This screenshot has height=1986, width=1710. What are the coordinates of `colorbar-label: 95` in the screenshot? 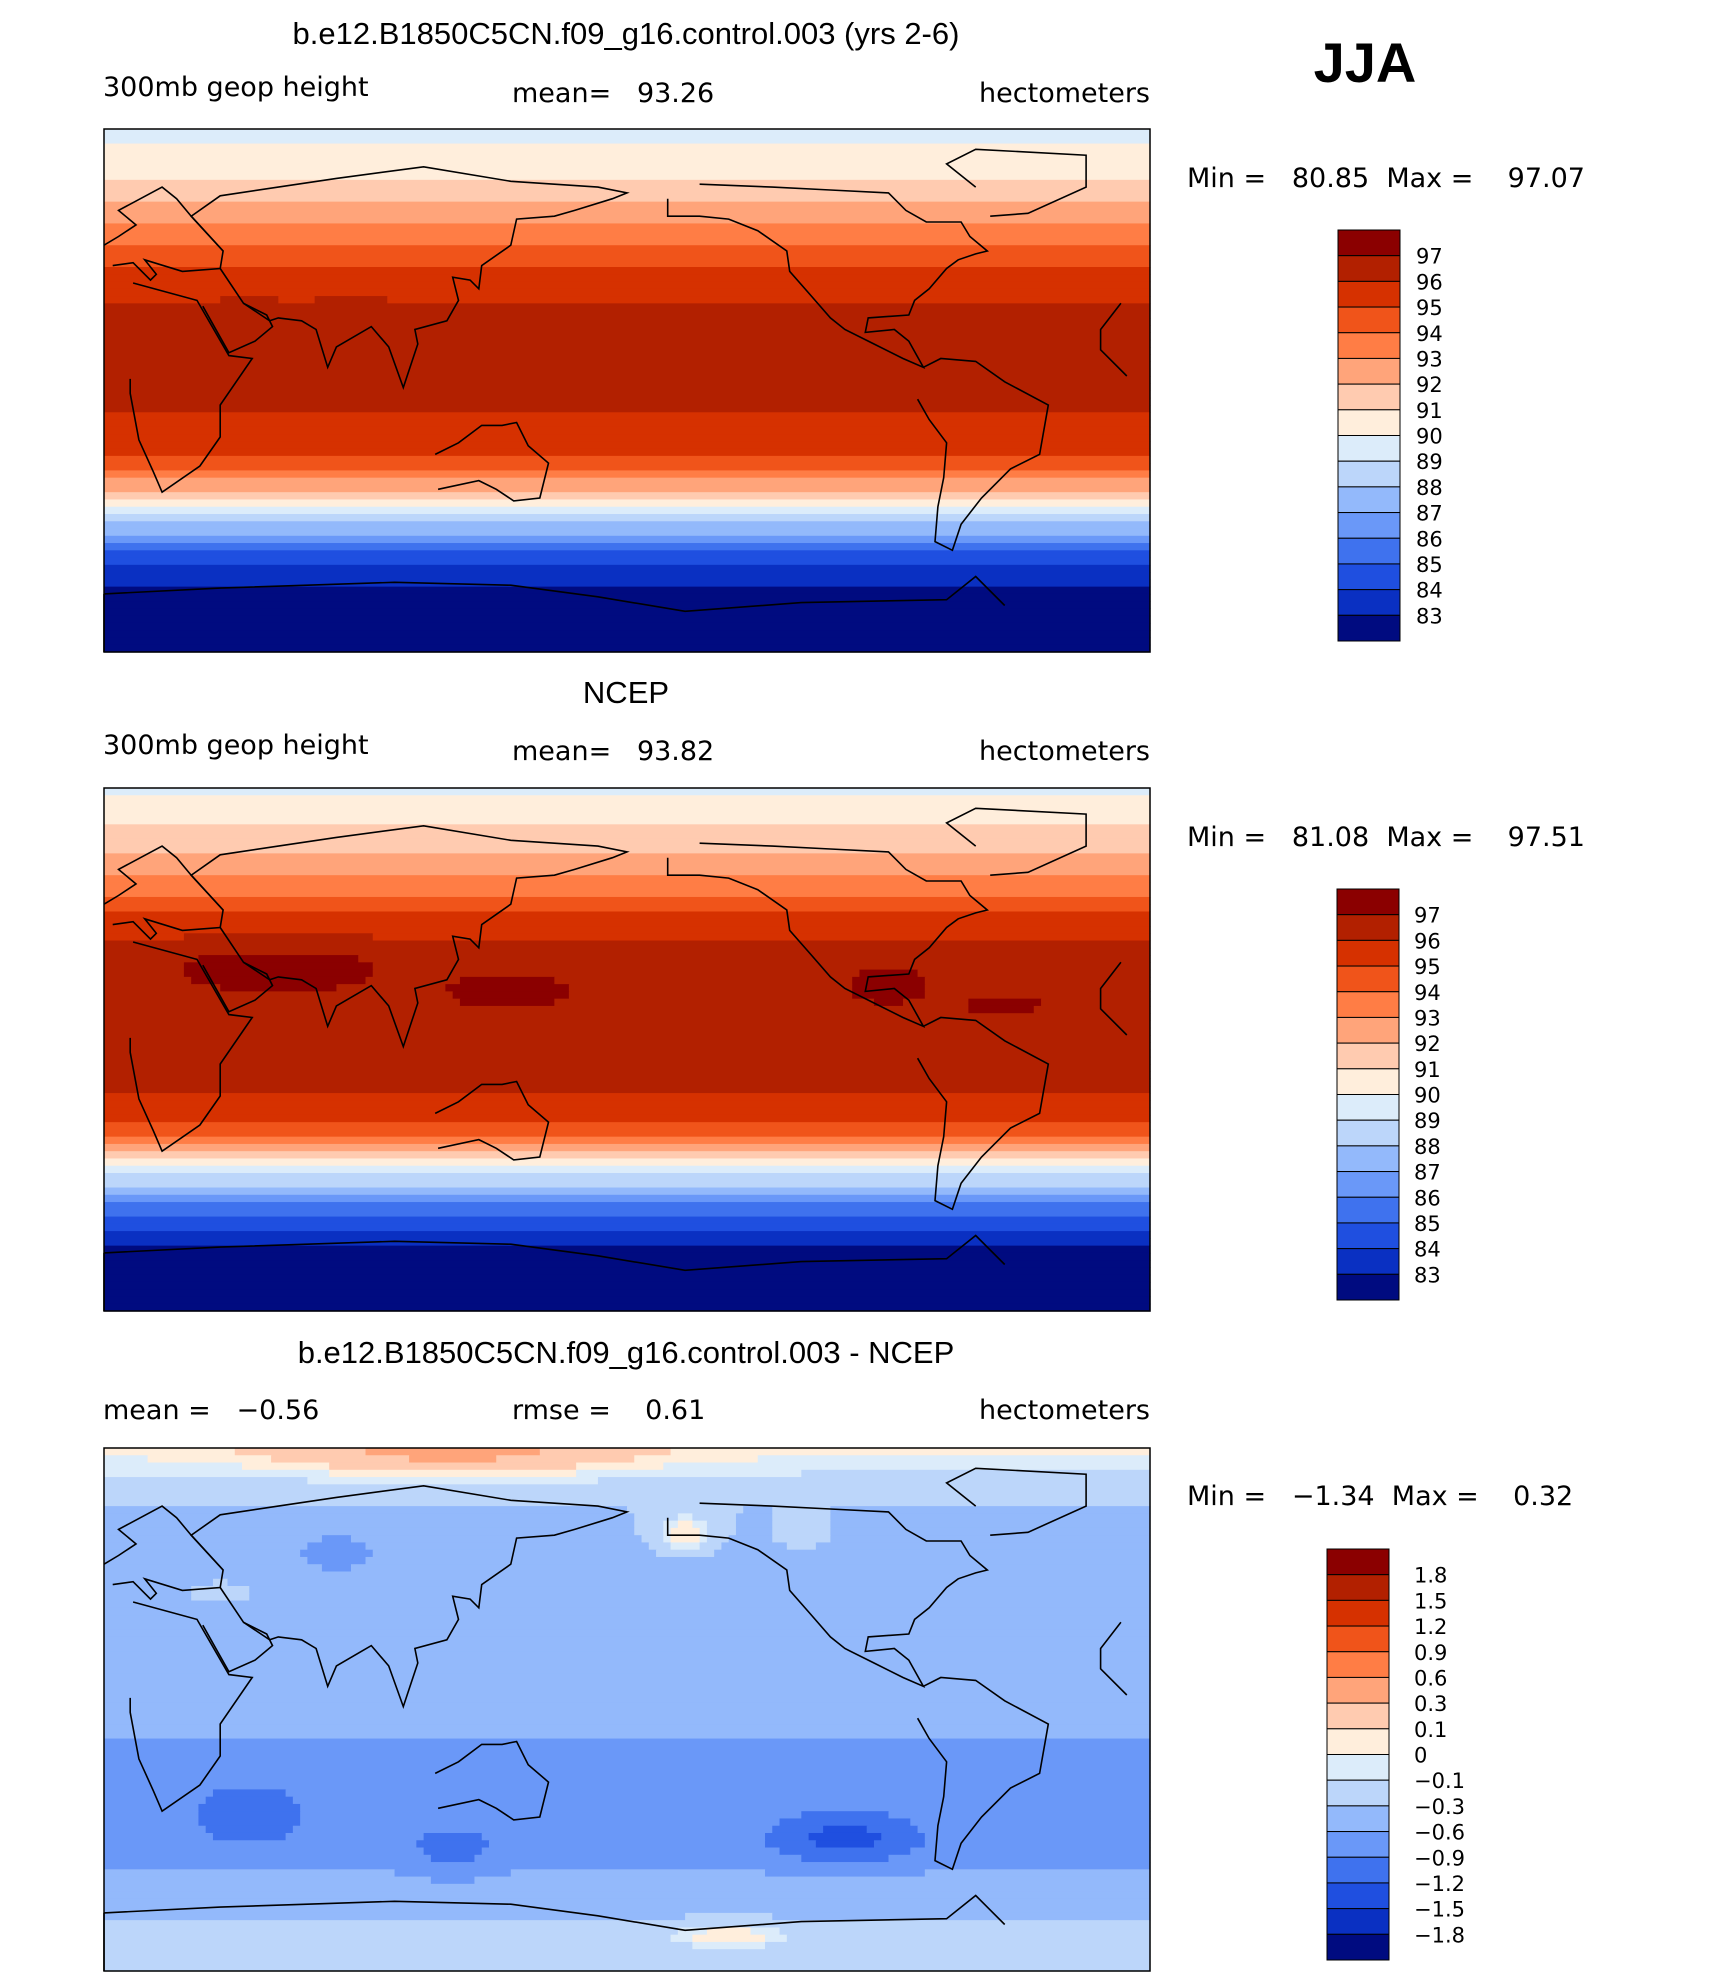 It's located at (1427, 967).